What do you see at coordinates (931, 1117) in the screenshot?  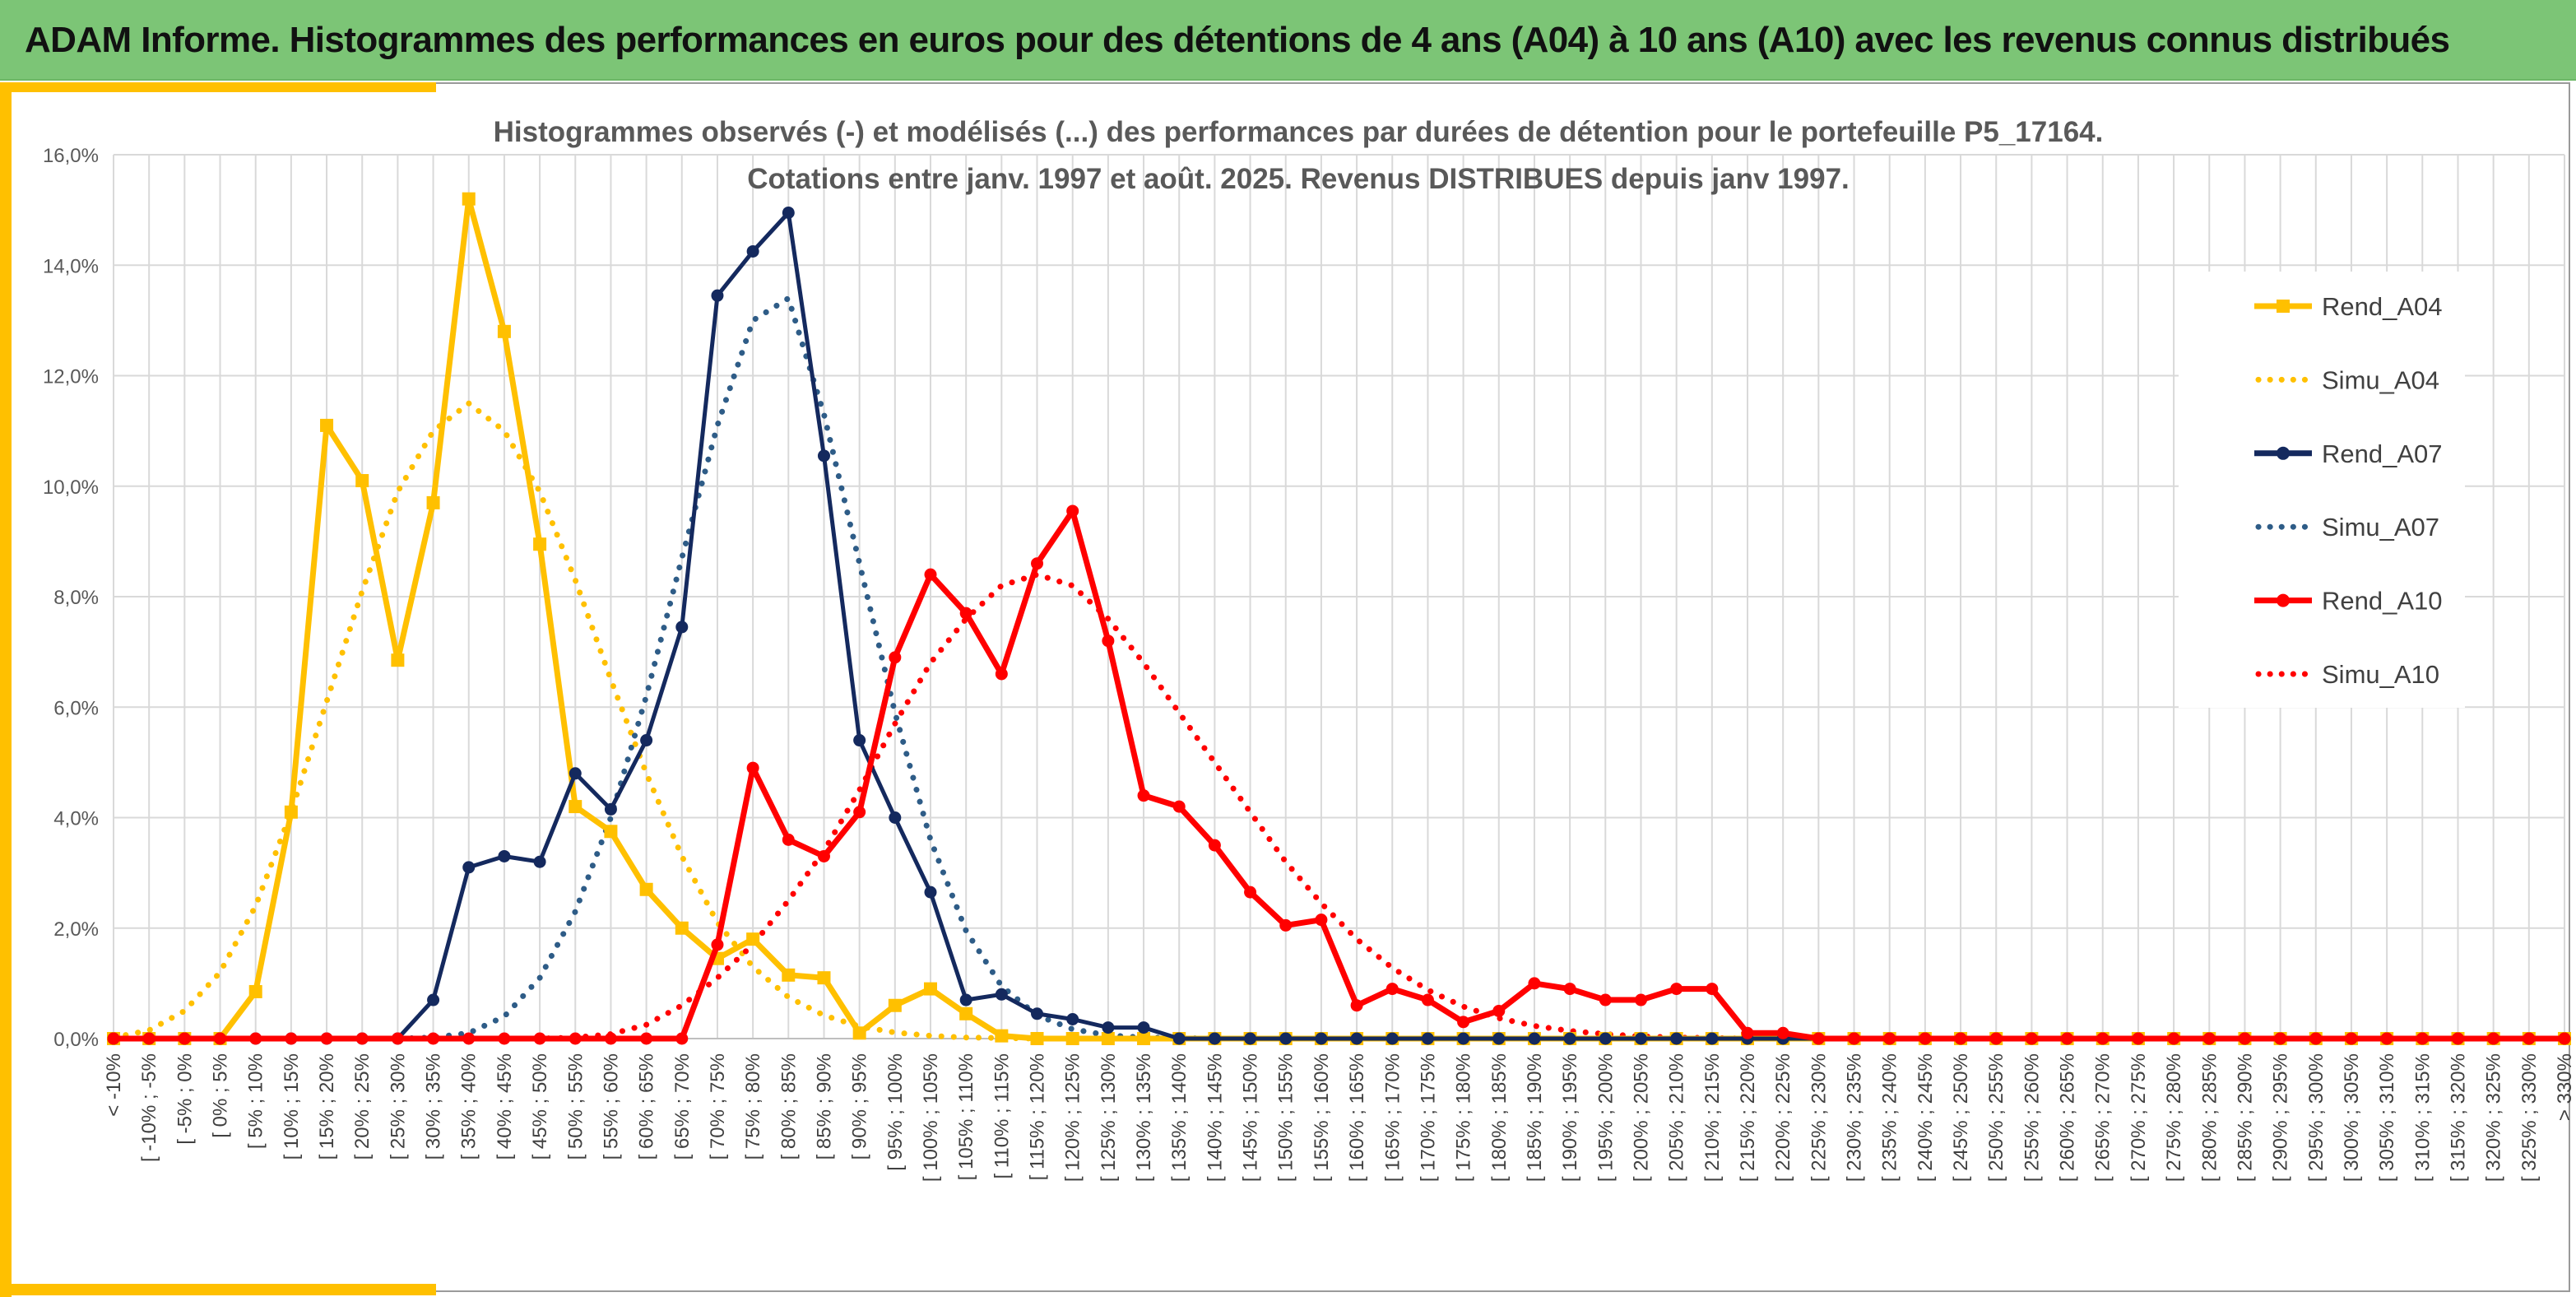 I see `x-tick-label: [ 100% ; 105%` at bounding box center [931, 1117].